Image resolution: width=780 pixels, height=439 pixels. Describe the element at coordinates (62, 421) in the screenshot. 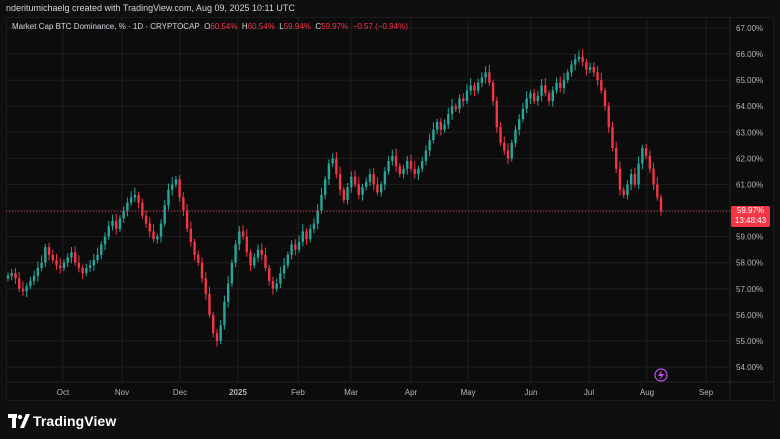

I see `tradingview-logo: TradingView` at that location.